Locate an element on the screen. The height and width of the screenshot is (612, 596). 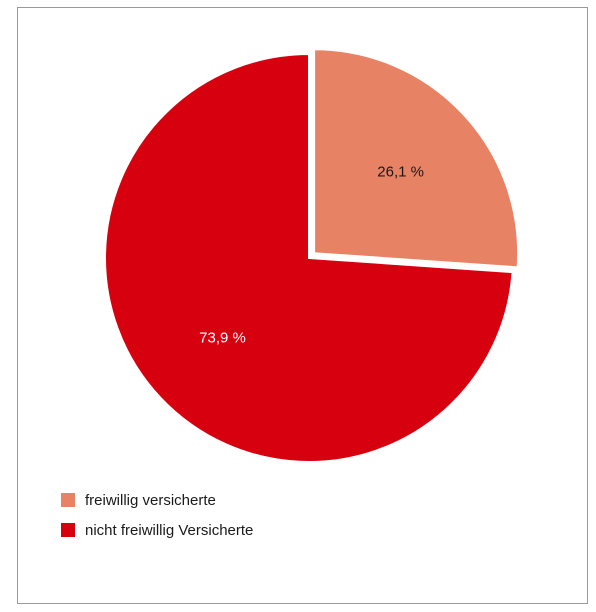
pie-slice-label-nicht-freiwillig-versicherte: 73,9 % is located at coordinates (222, 338).